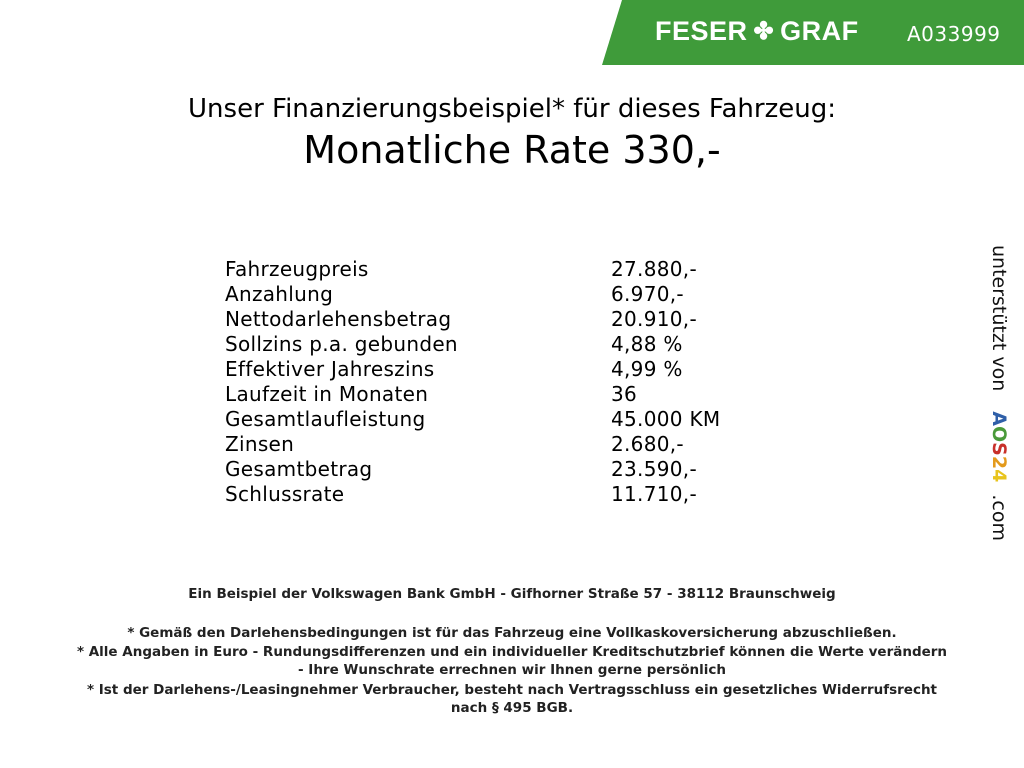  What do you see at coordinates (999, 434) in the screenshot?
I see `logo-letter: O` at bounding box center [999, 434].